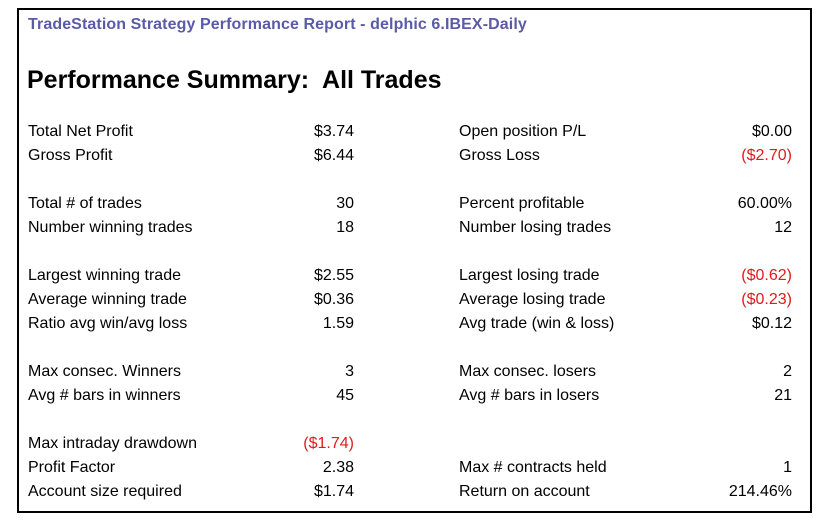 The width and height of the screenshot is (833, 525). Describe the element at coordinates (533, 467) in the screenshot. I see `max-contracts-held-label: Max # contracts held` at that location.